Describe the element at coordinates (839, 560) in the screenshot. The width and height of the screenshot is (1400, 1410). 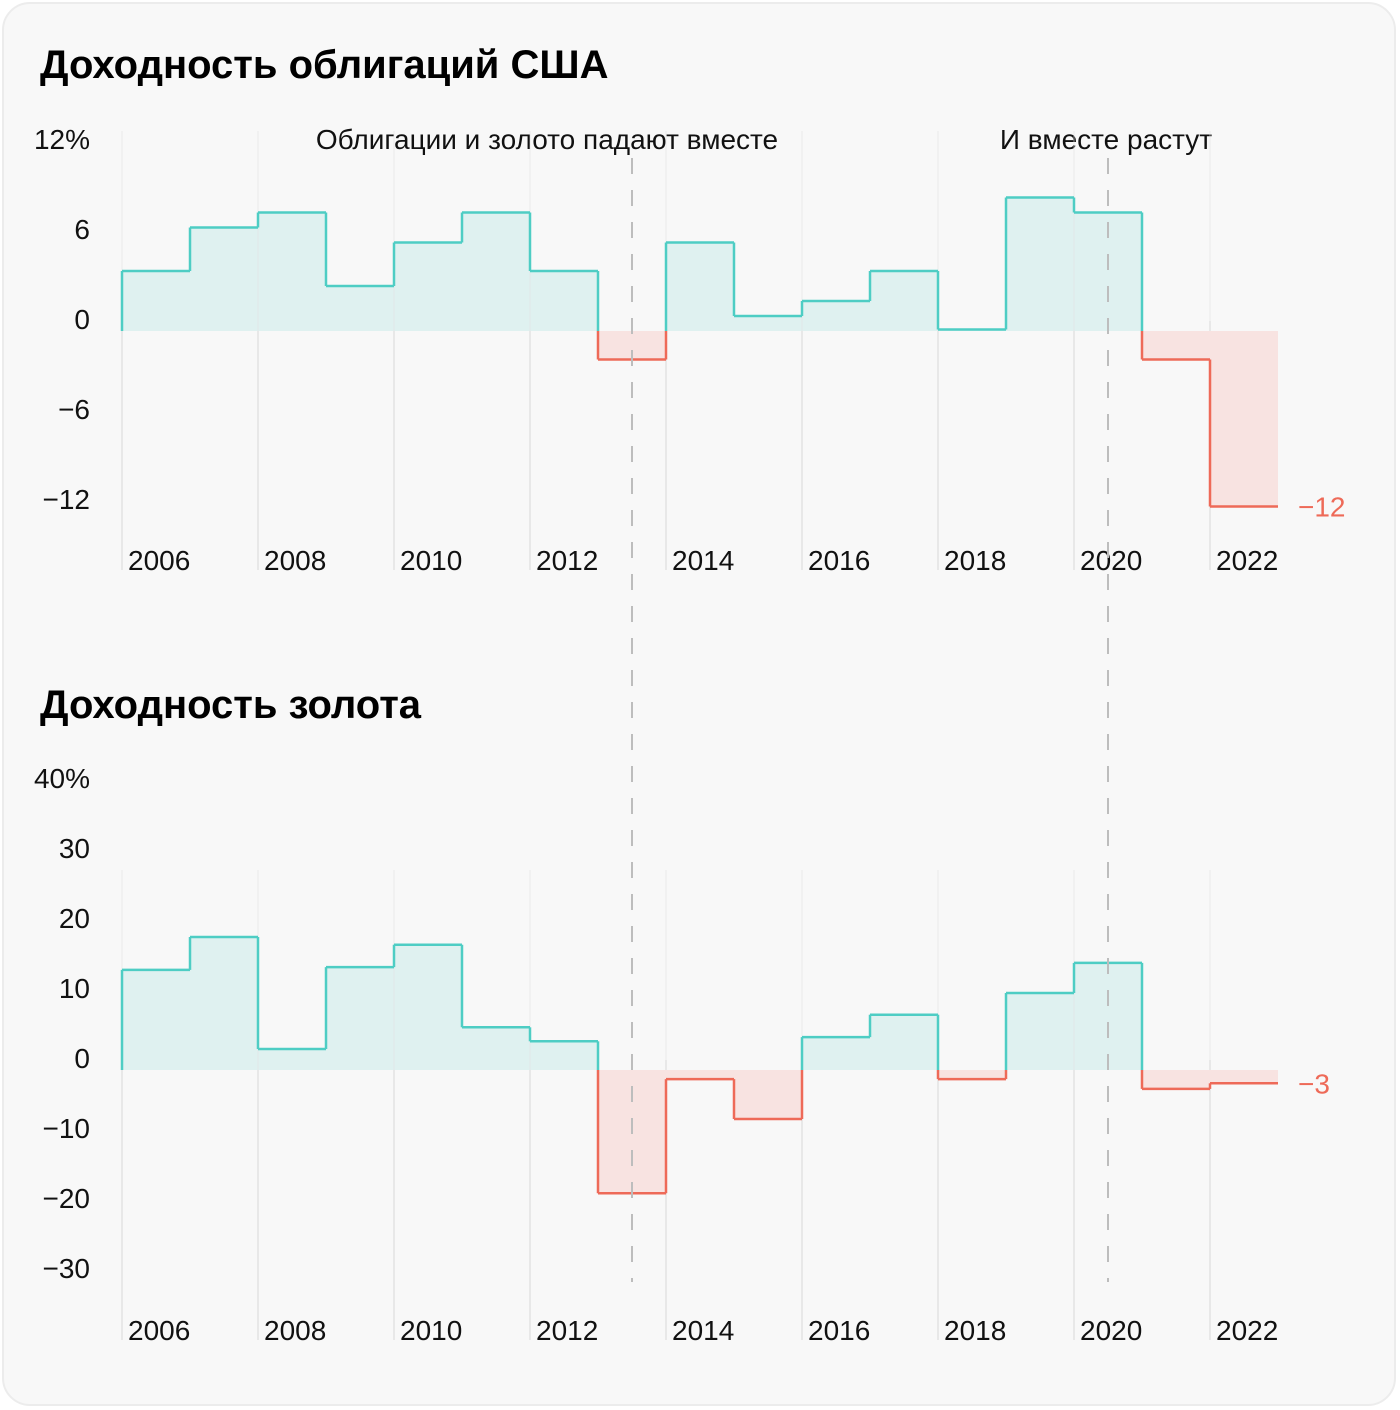
I see `bonds-xtick-label: 2016` at that location.